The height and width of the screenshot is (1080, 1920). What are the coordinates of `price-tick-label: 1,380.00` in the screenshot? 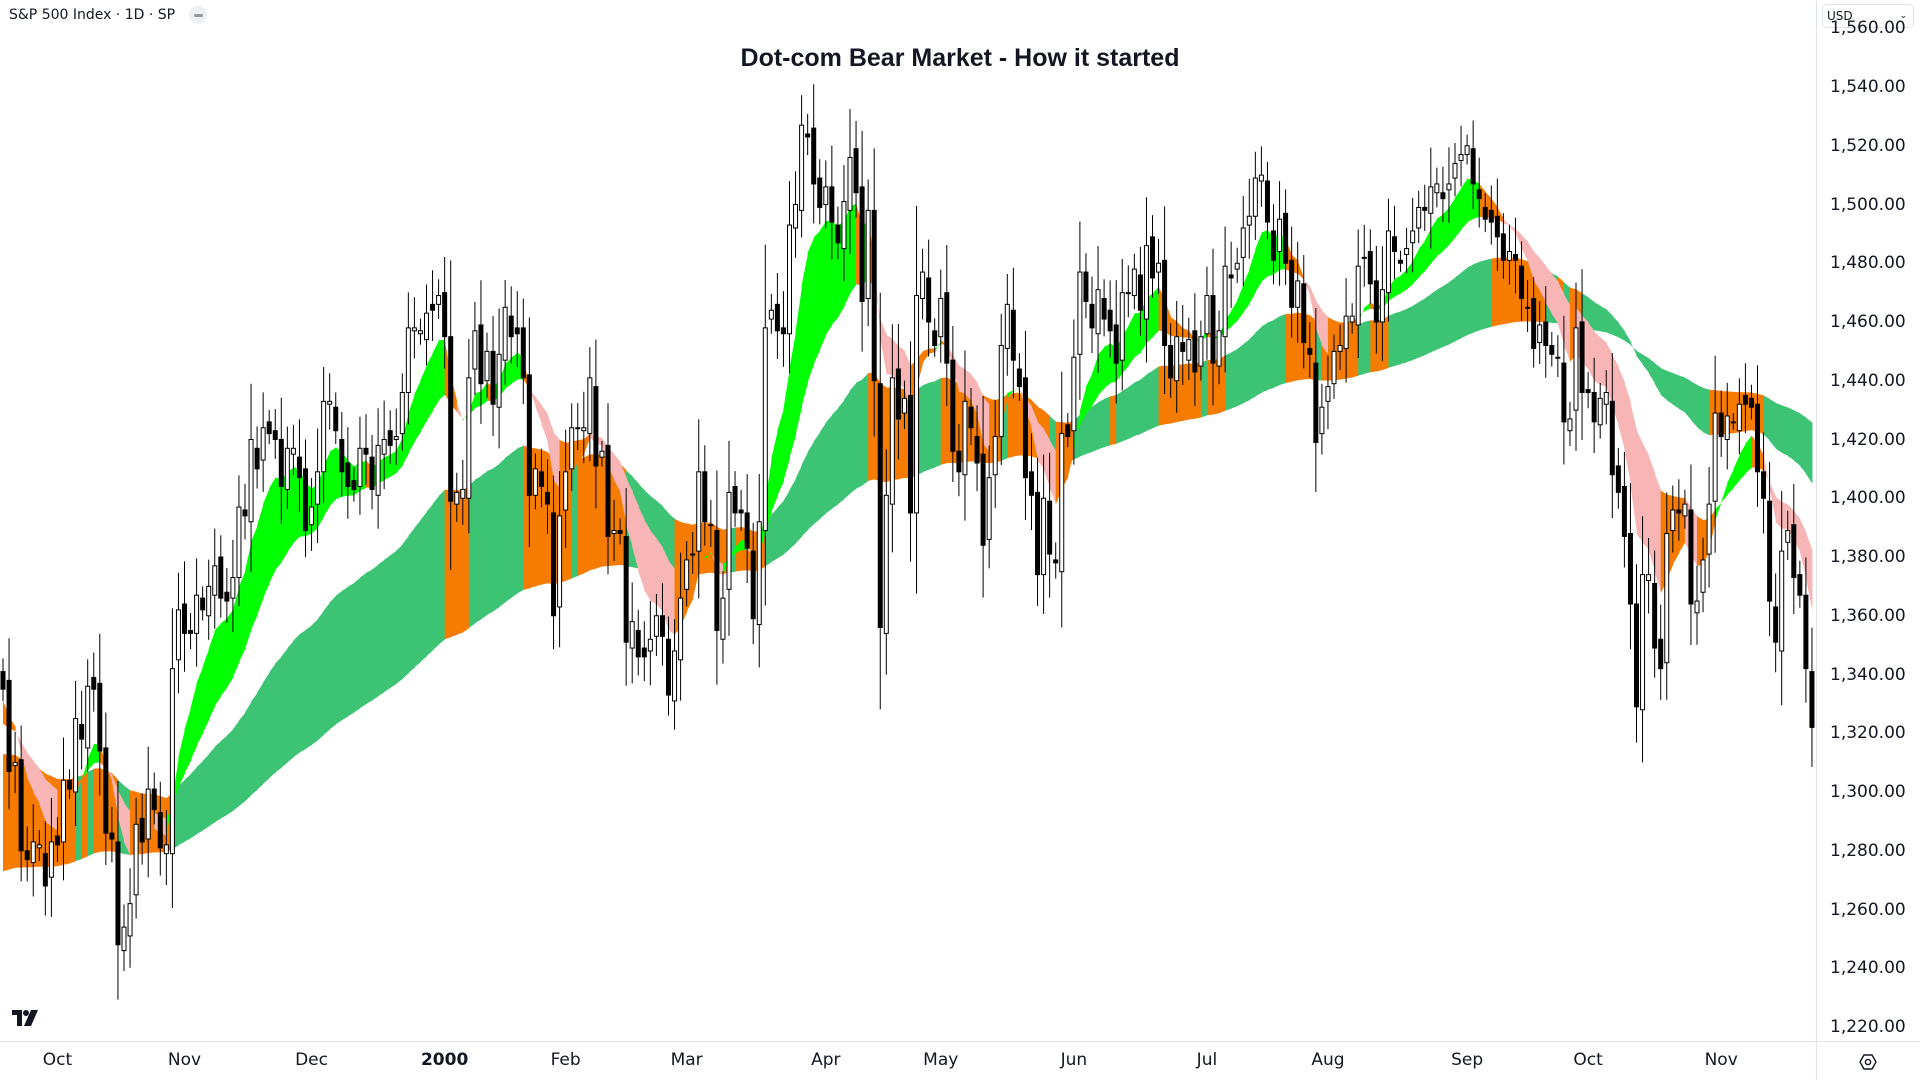 It's located at (1868, 557).